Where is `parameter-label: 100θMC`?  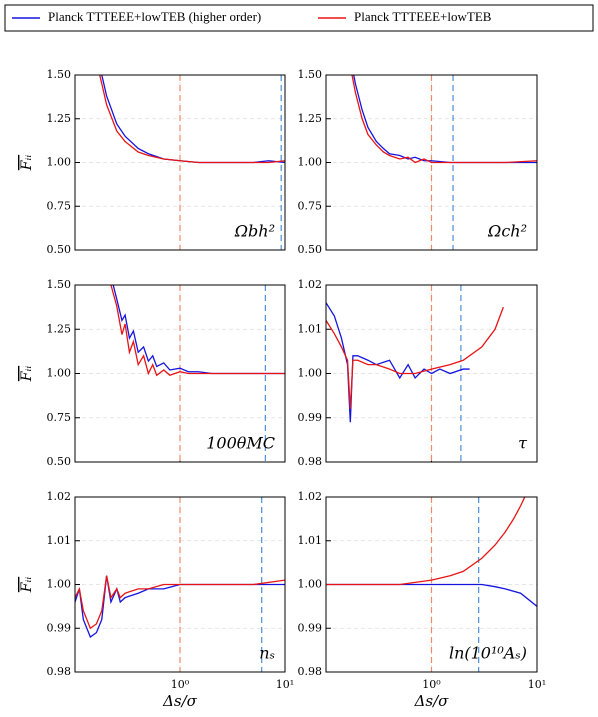
parameter-label: 100θMC is located at coordinates (240, 443).